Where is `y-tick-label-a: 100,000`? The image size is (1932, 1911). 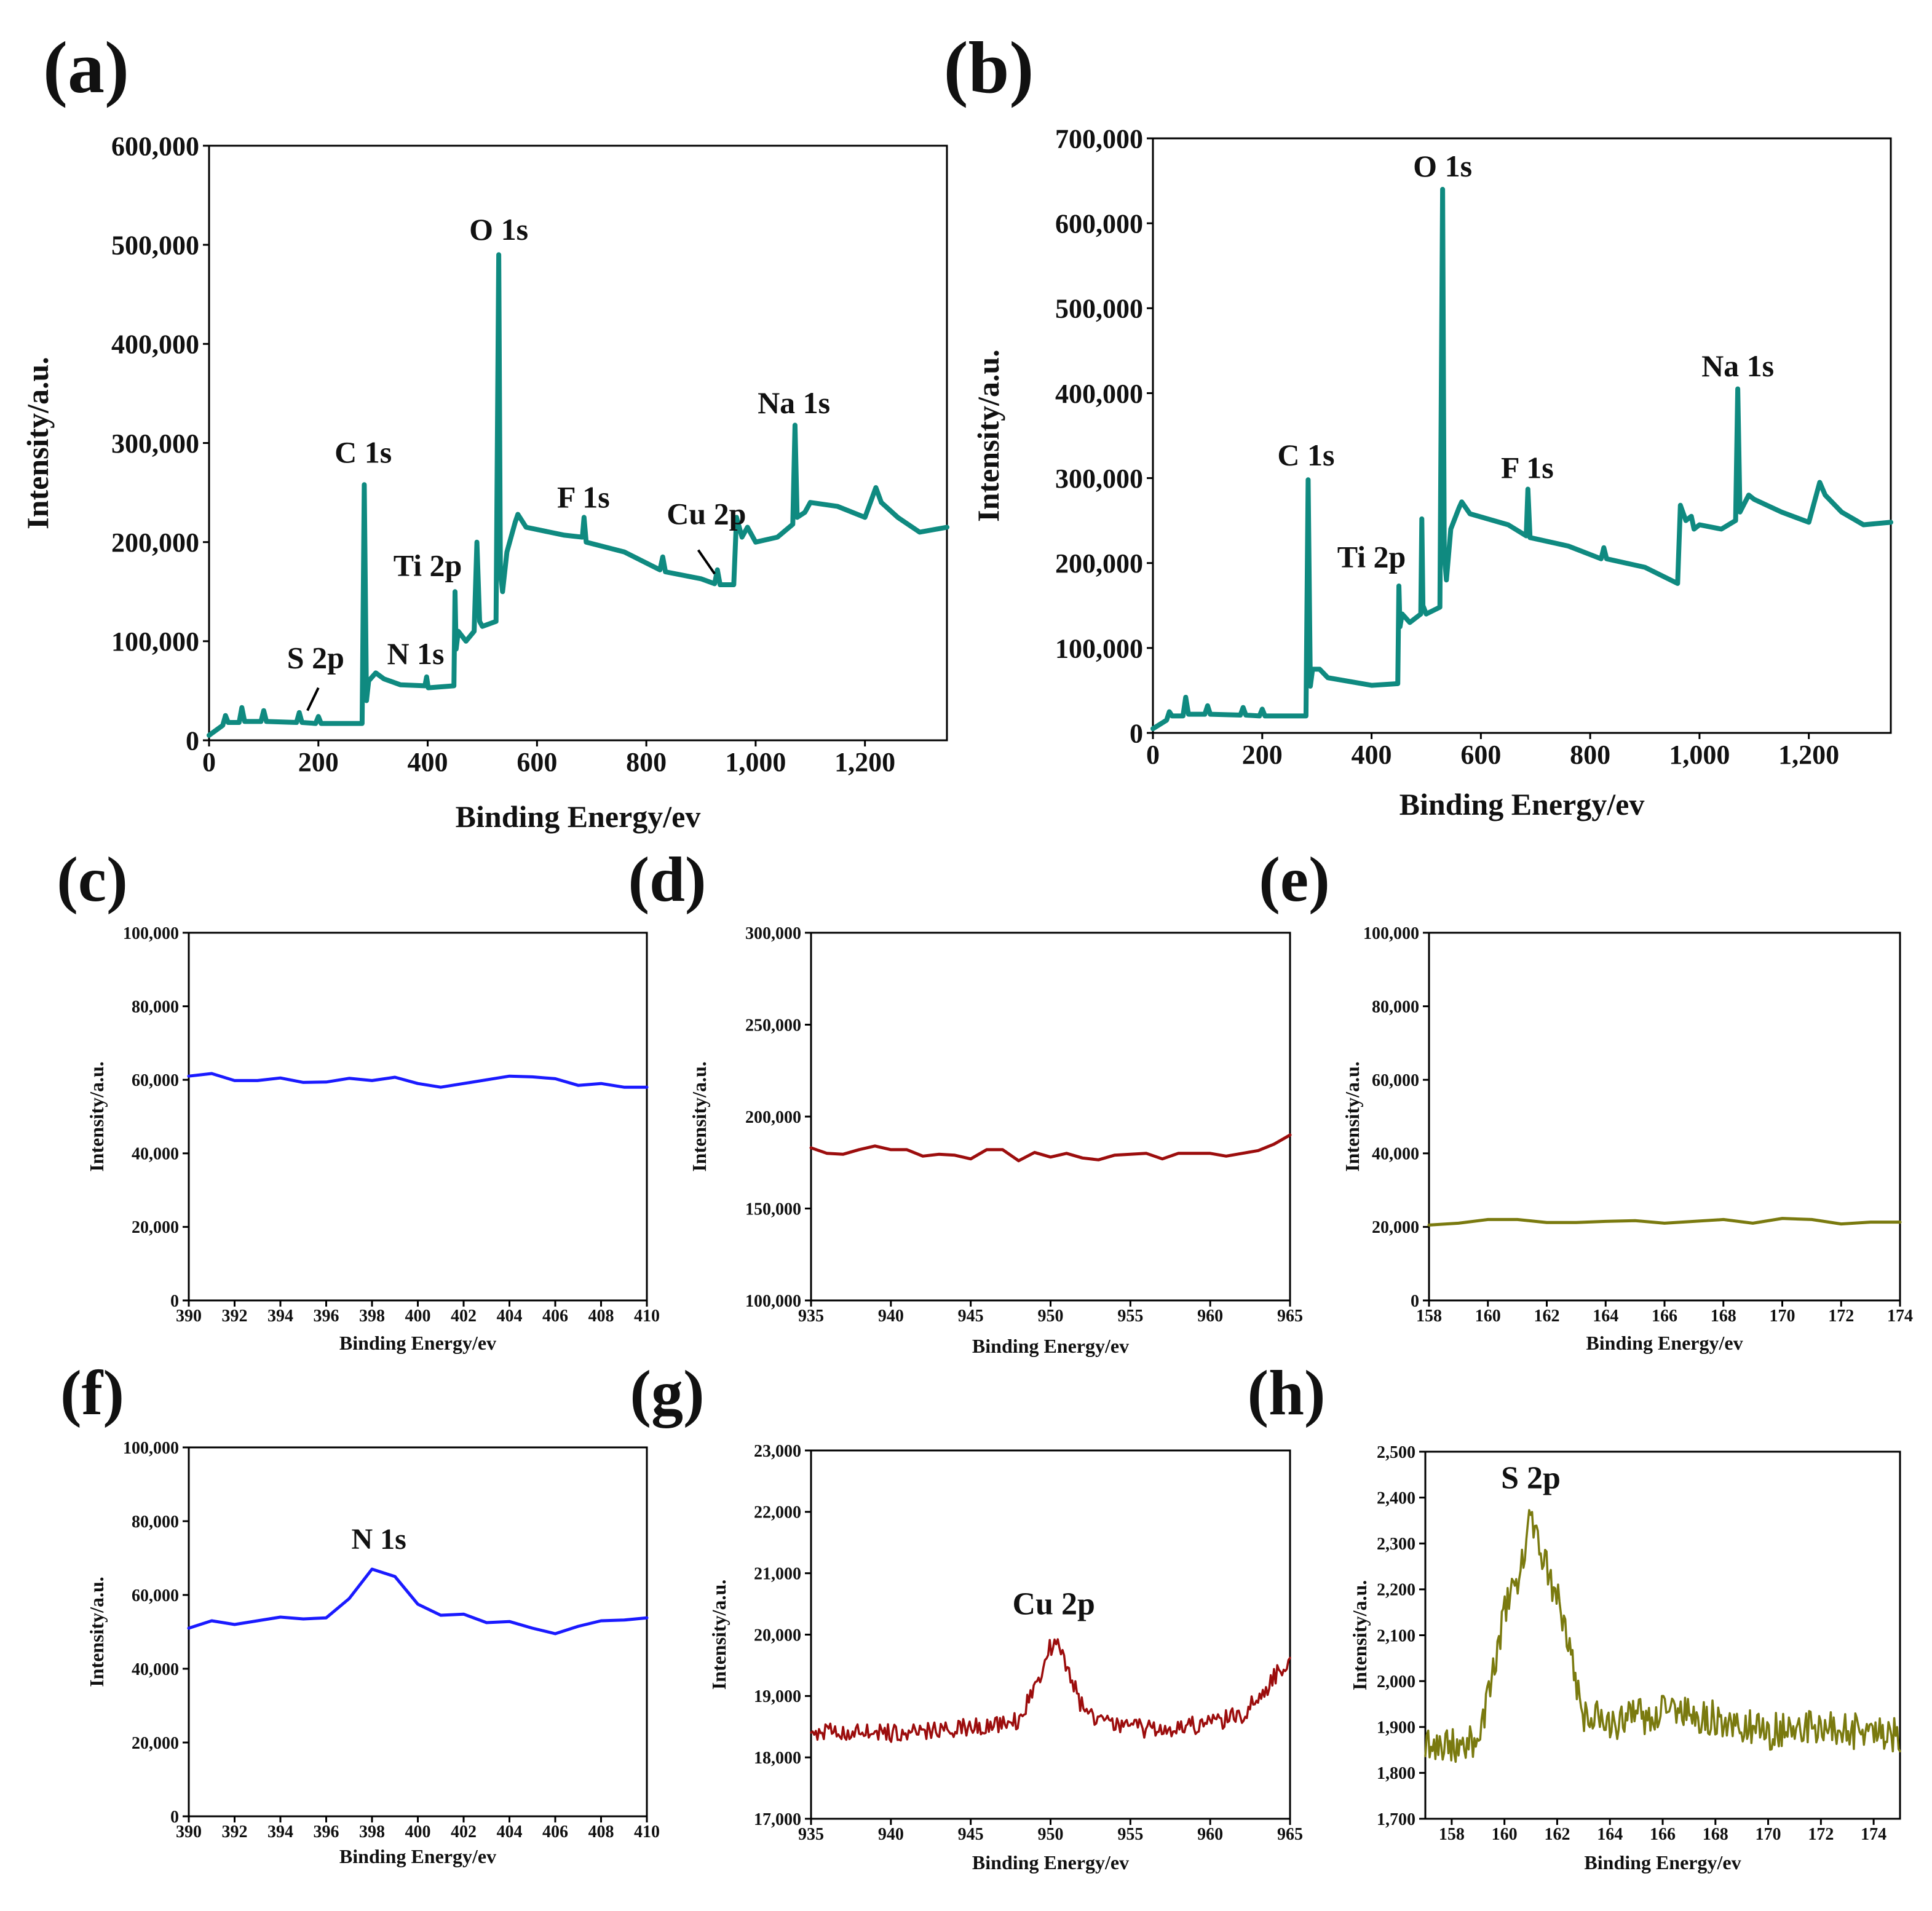 y-tick-label-a: 100,000 is located at coordinates (155, 642).